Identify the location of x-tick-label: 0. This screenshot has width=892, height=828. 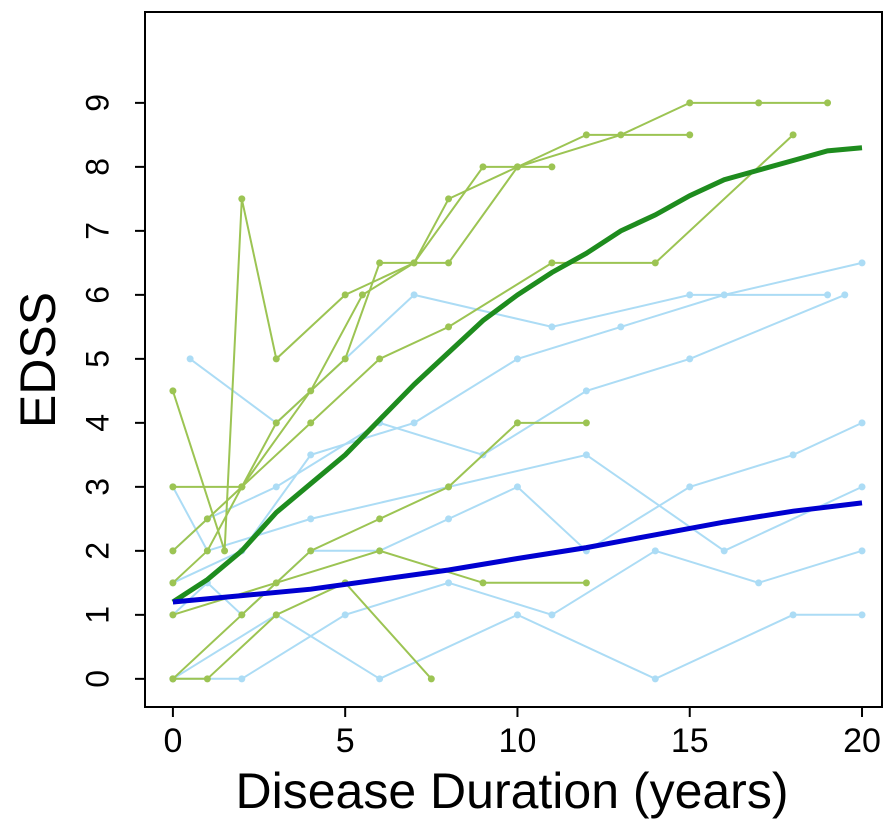
(172, 741).